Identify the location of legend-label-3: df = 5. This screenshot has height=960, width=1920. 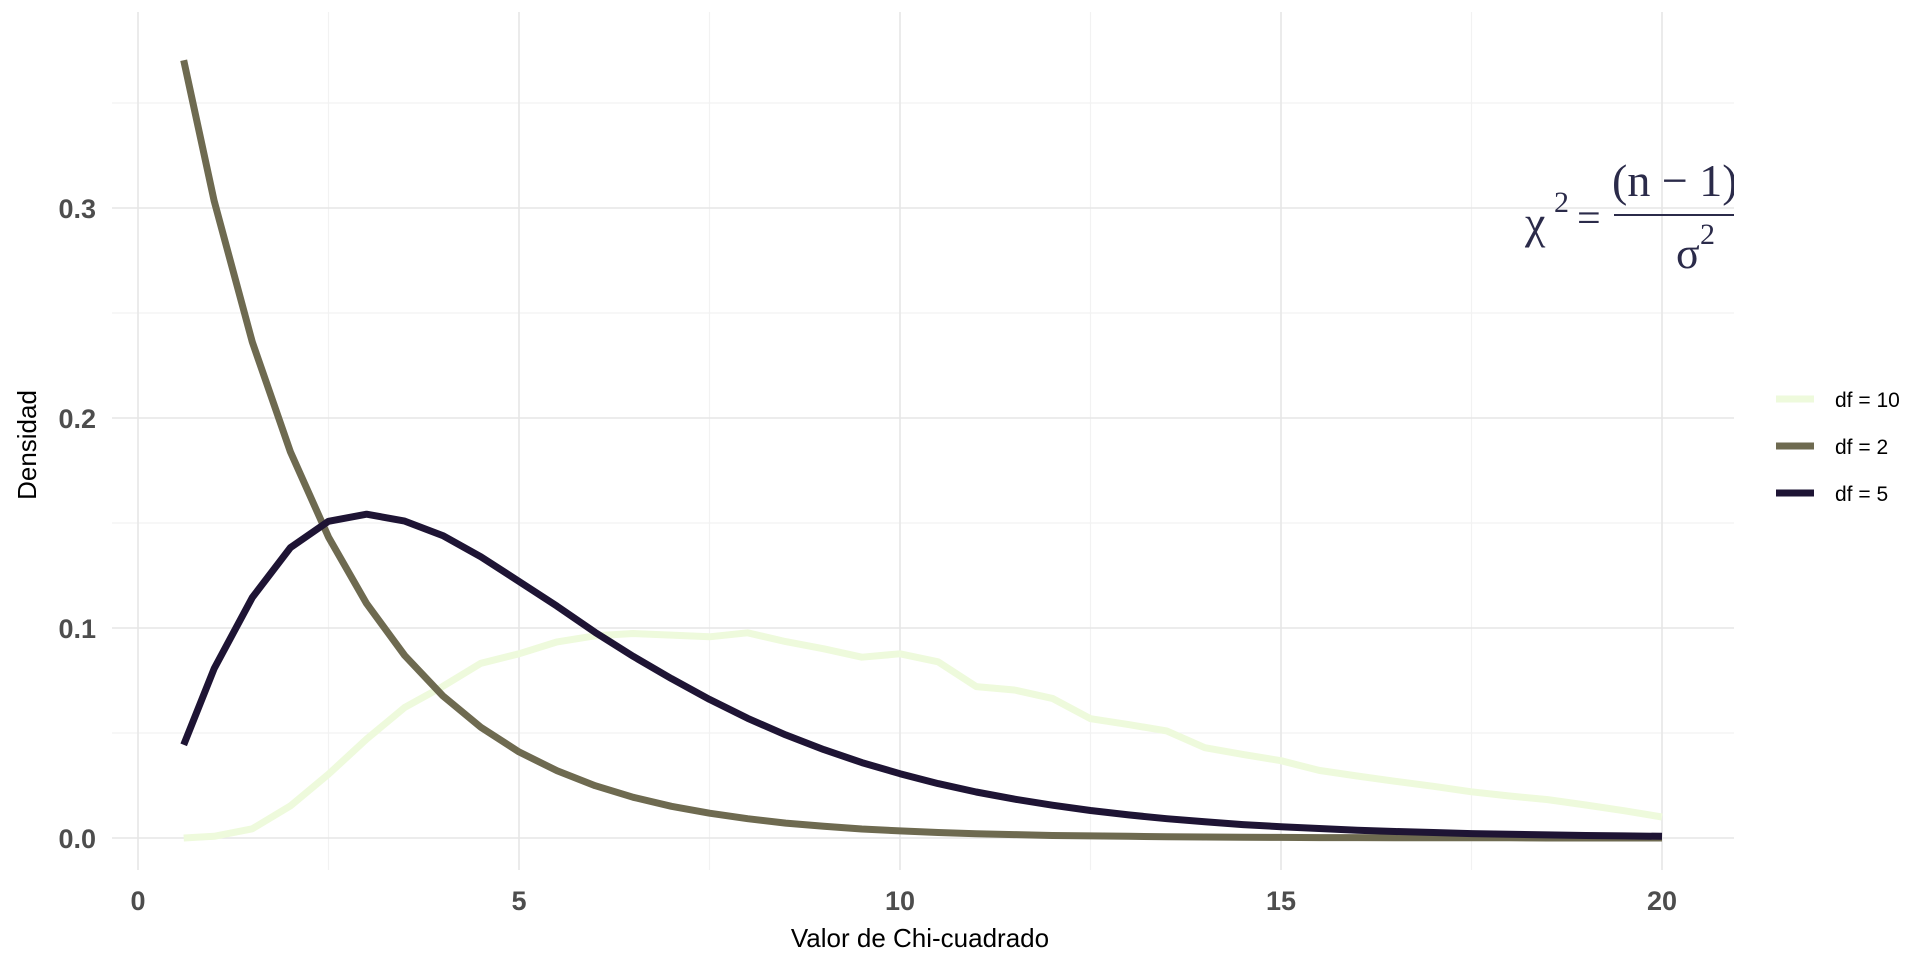
(1861, 494).